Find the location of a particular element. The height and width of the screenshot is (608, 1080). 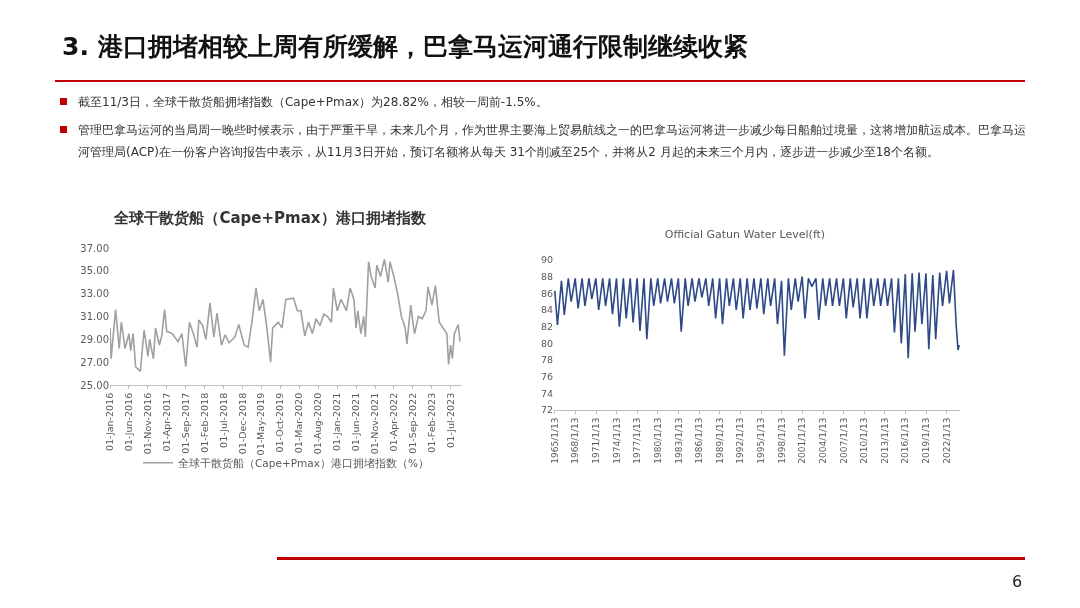

x-tick-label: 1998/1/13 is located at coordinates (781, 440).